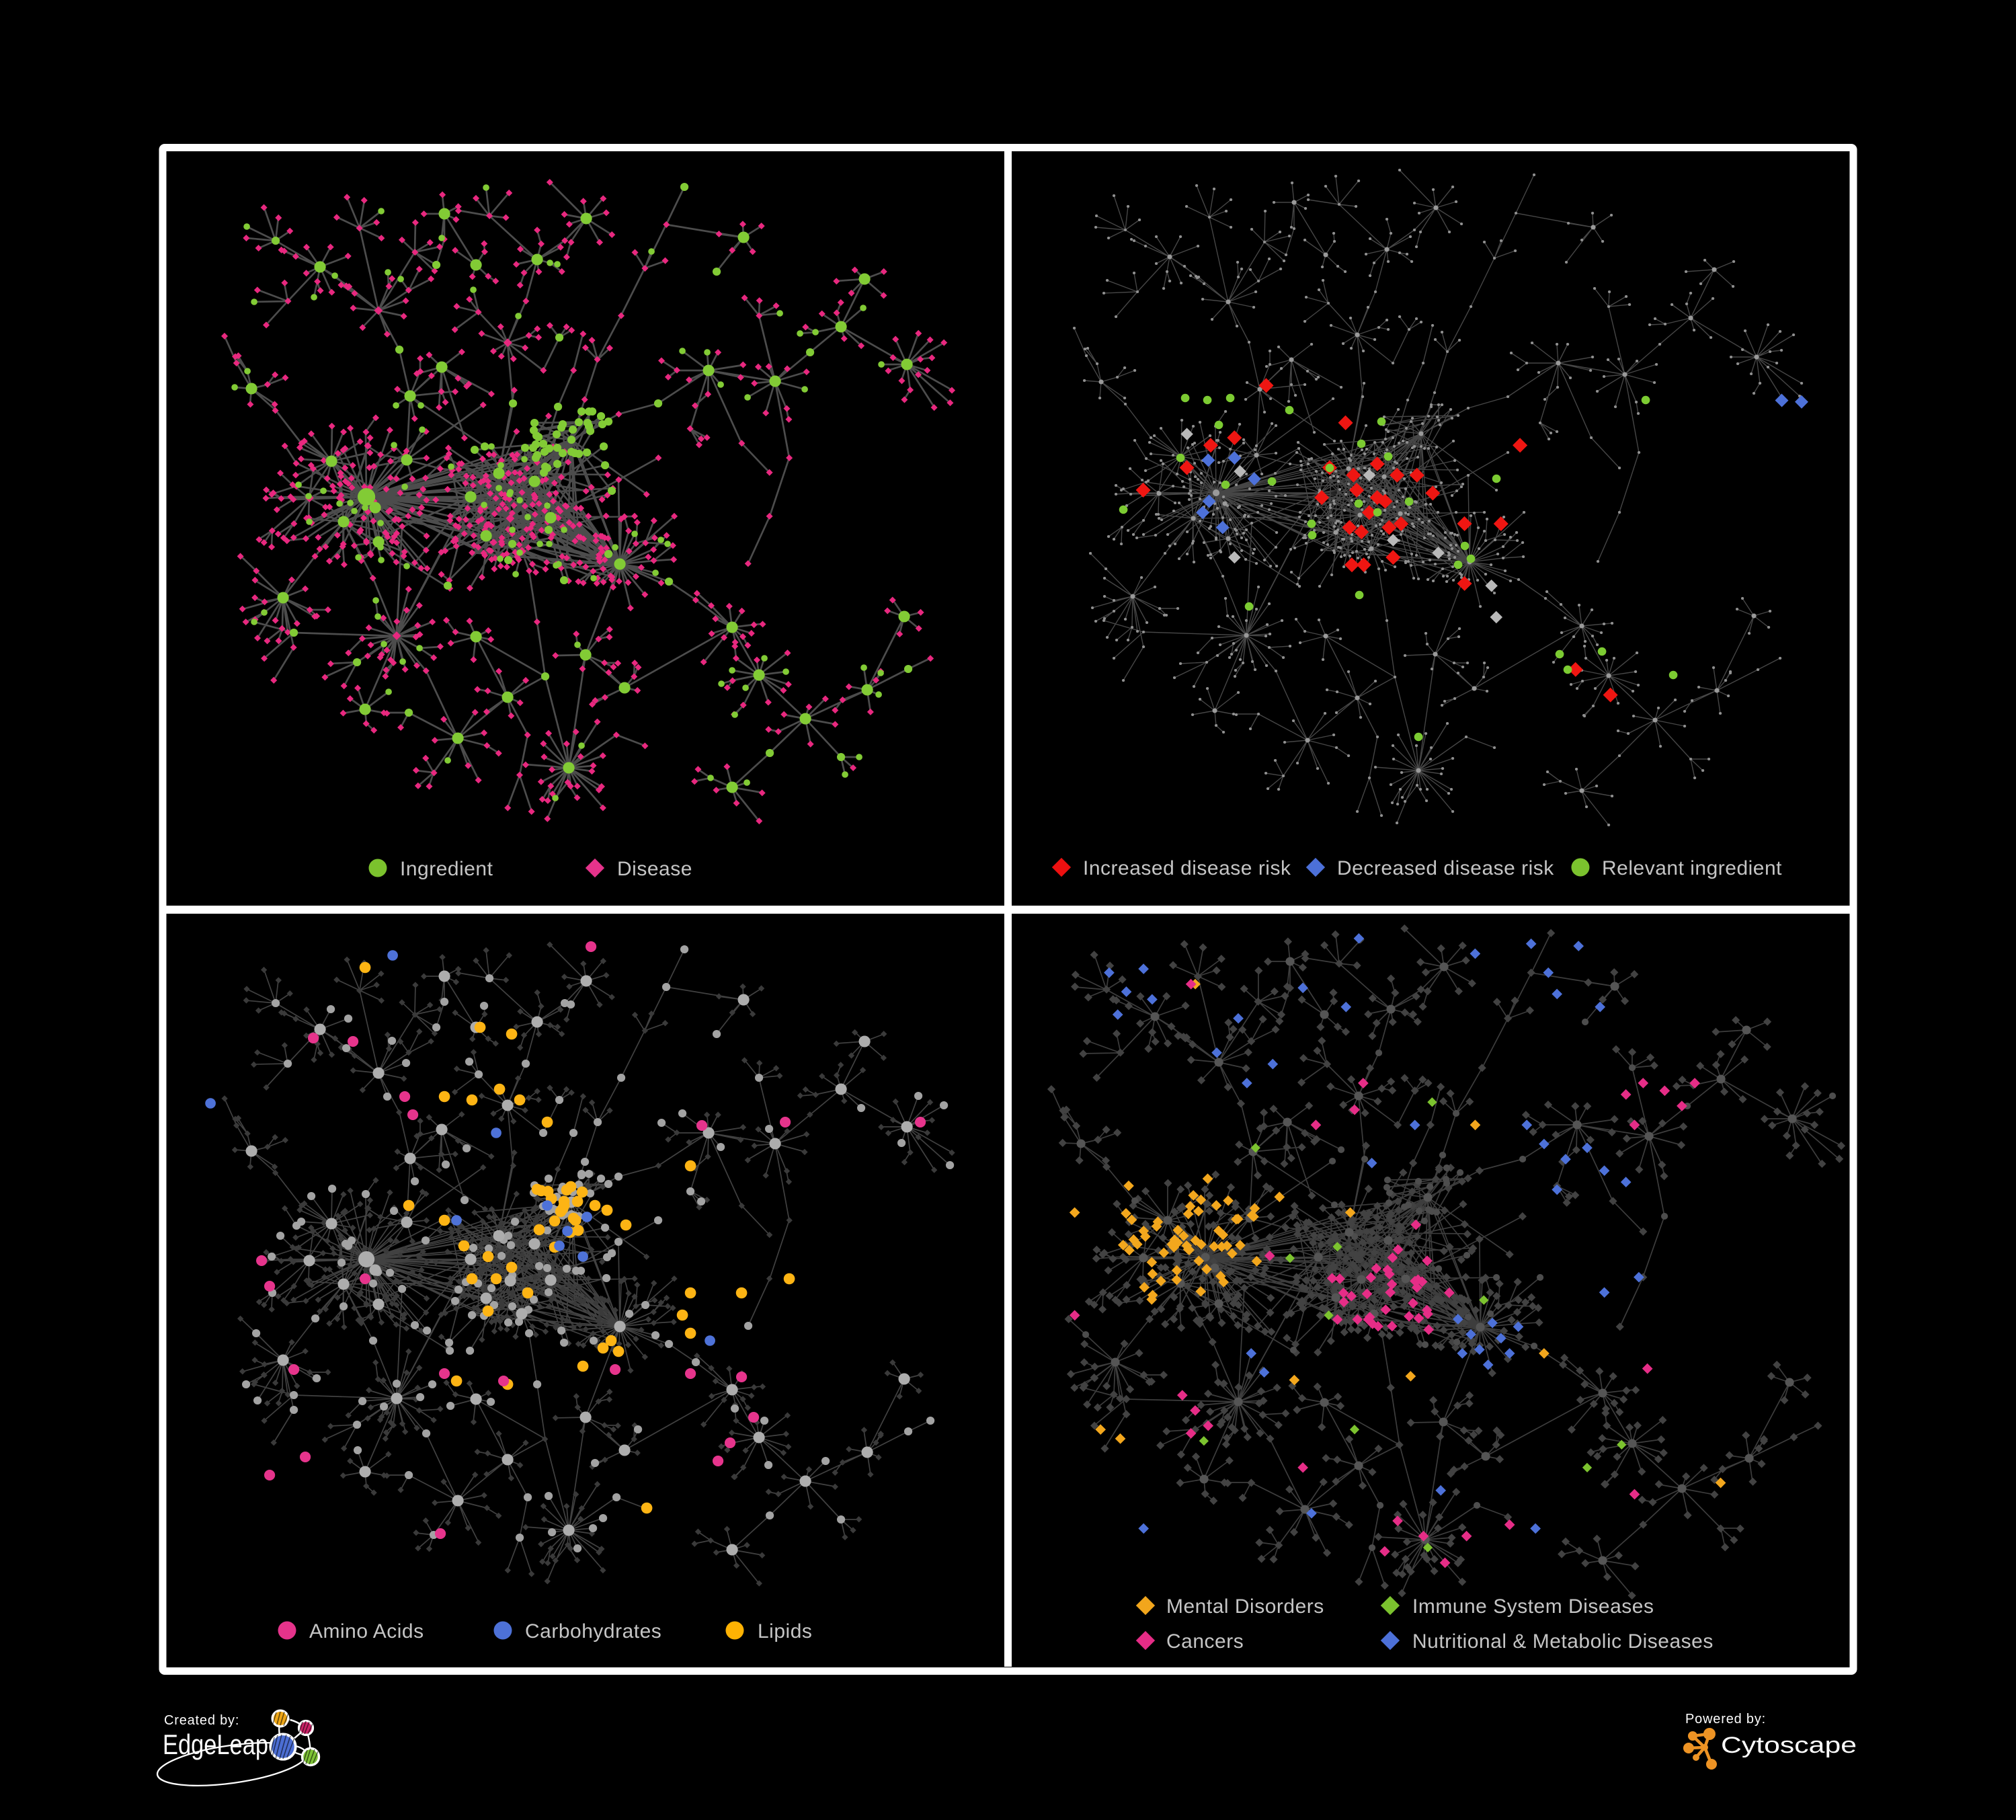 The image size is (2016, 1820). I want to click on svg-text:Nutritional & Metabolic Diseas: Nutritional & Metabolic Diseases, so click(1562, 1641).